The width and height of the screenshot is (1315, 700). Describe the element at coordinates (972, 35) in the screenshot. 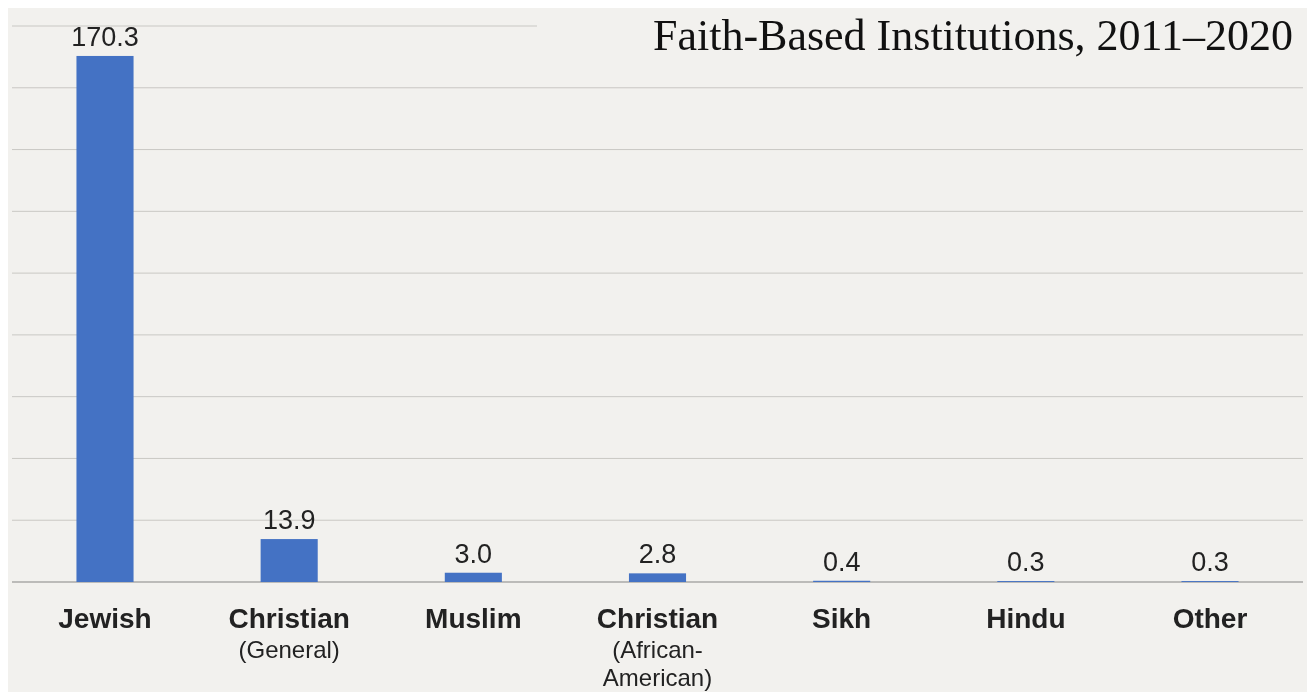

I see `chart-title: Faith-Based Institutions, 2011–2020` at that location.